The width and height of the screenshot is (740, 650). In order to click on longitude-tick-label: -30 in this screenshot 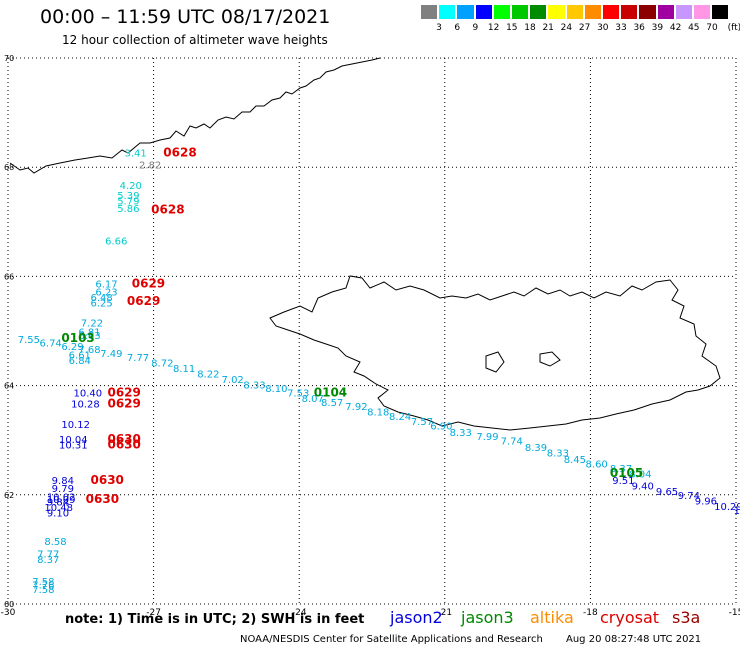, I will do `click(8, 613)`.